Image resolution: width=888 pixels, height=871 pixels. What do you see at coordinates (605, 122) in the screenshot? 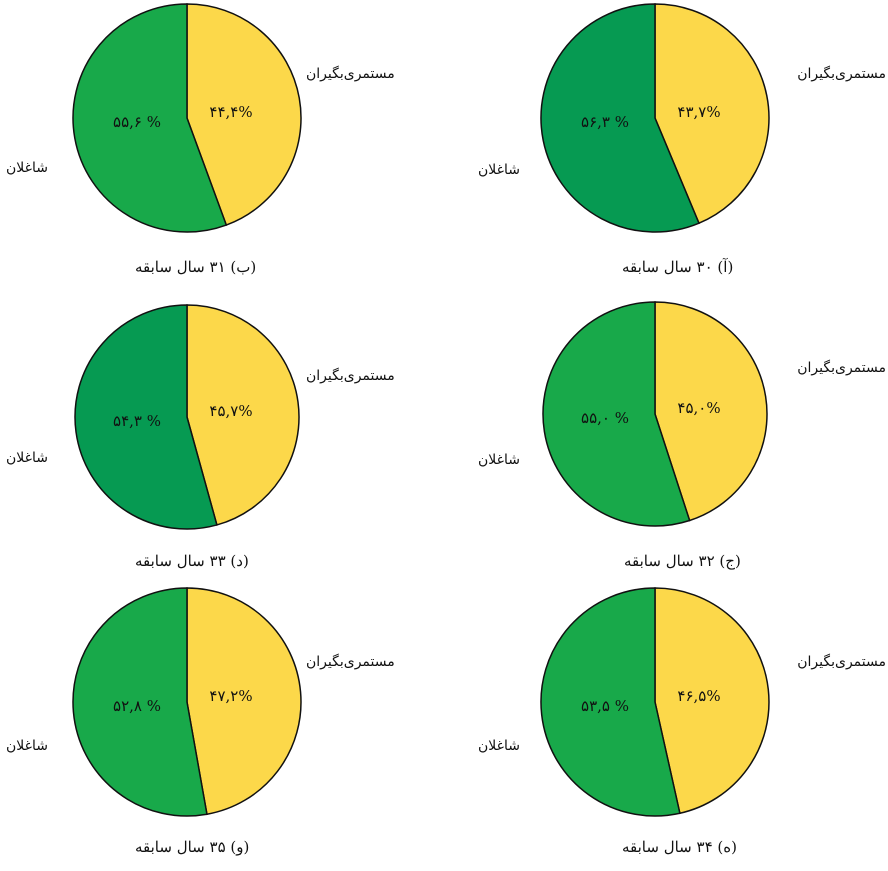
I see `data-label-employees: ۵۶,۳ %` at bounding box center [605, 122].